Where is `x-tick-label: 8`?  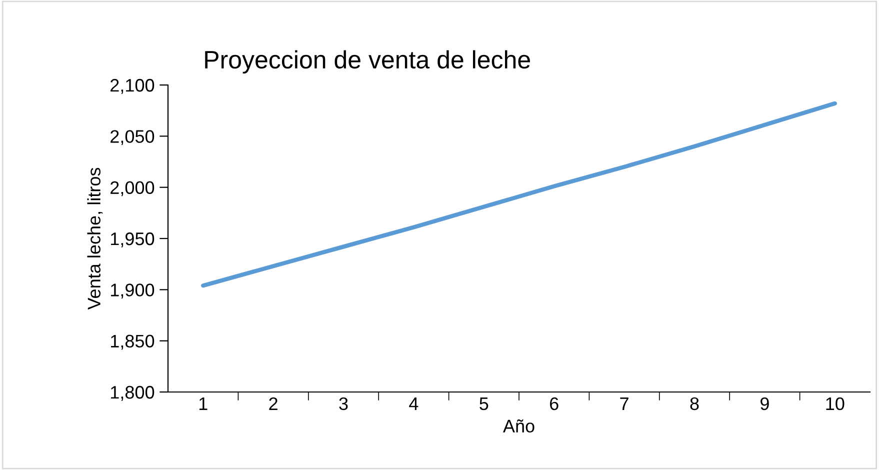 x-tick-label: 8 is located at coordinates (694, 403).